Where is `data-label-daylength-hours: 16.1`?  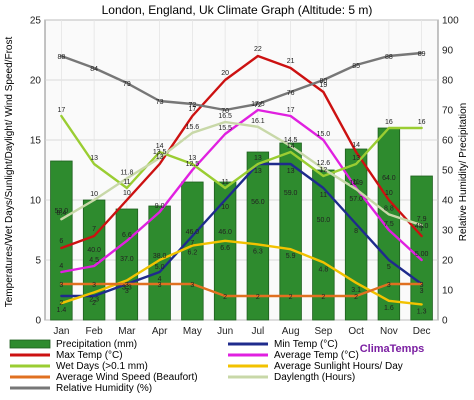 data-label-daylength-hours: 16.1 is located at coordinates (258, 121).